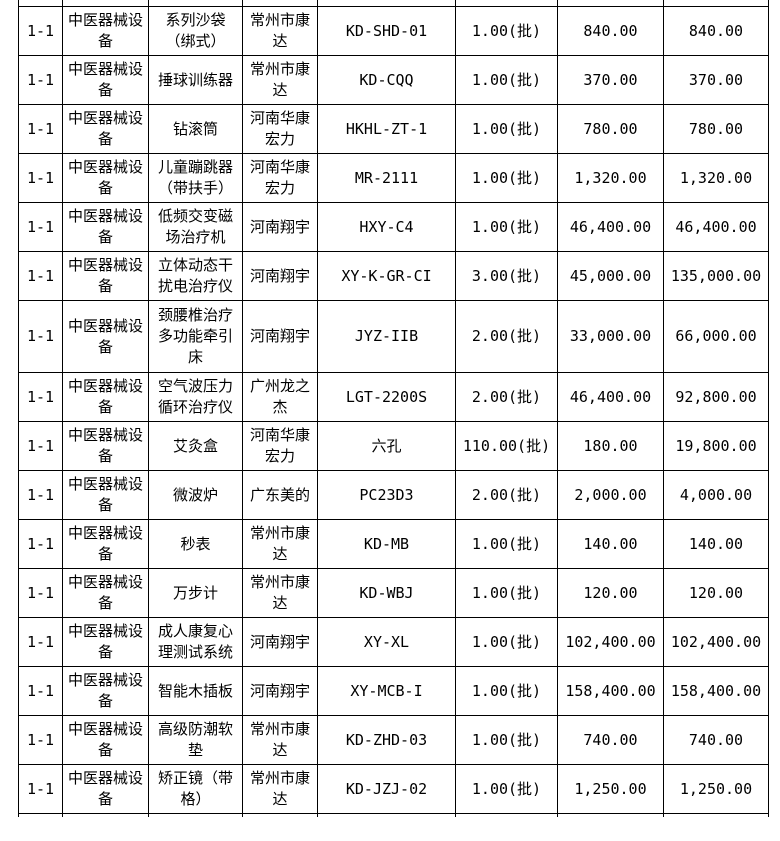  What do you see at coordinates (506, 446) in the screenshot?
I see `cell-qty: 110.00(批)` at bounding box center [506, 446].